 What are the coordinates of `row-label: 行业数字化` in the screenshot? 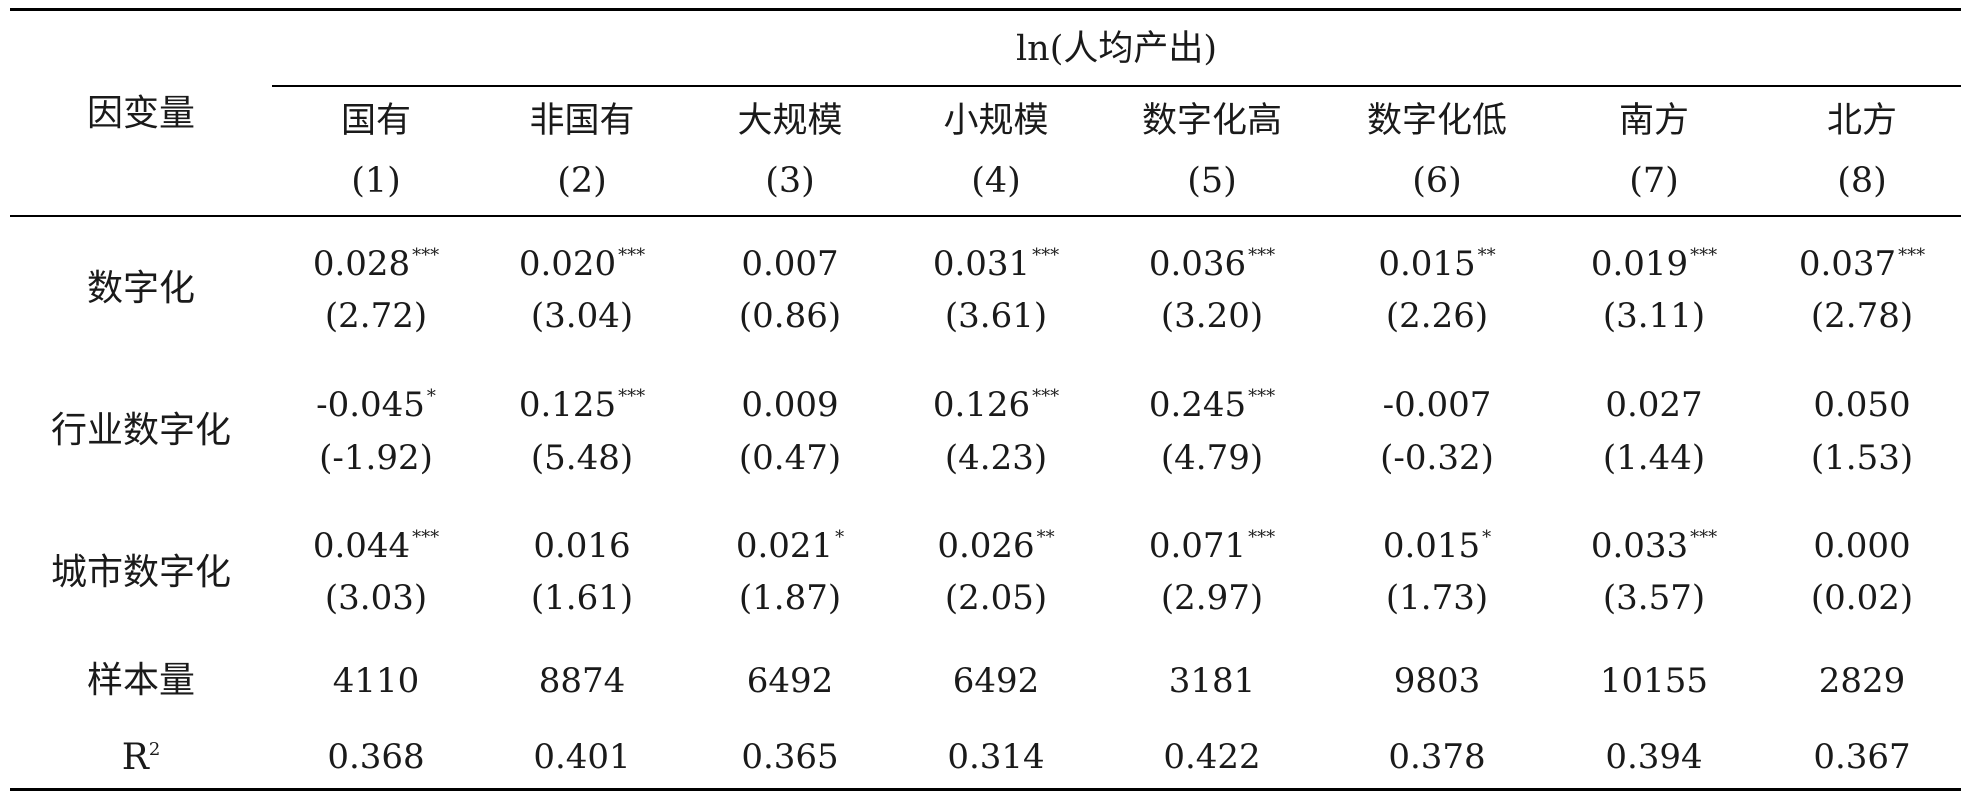 It's located at (140, 430).